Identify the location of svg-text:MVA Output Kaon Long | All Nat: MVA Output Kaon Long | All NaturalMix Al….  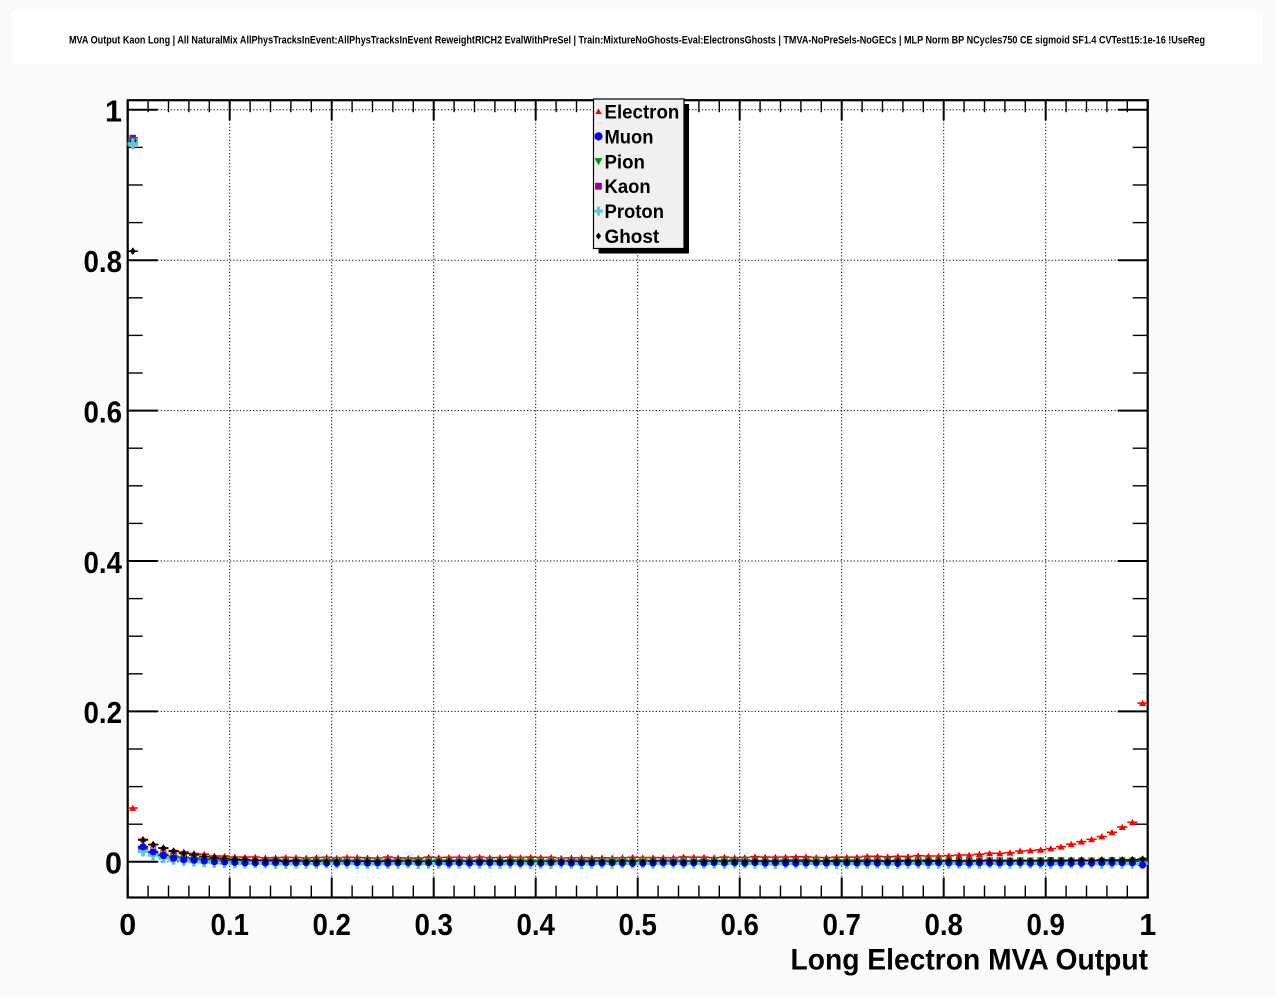
(637, 40).